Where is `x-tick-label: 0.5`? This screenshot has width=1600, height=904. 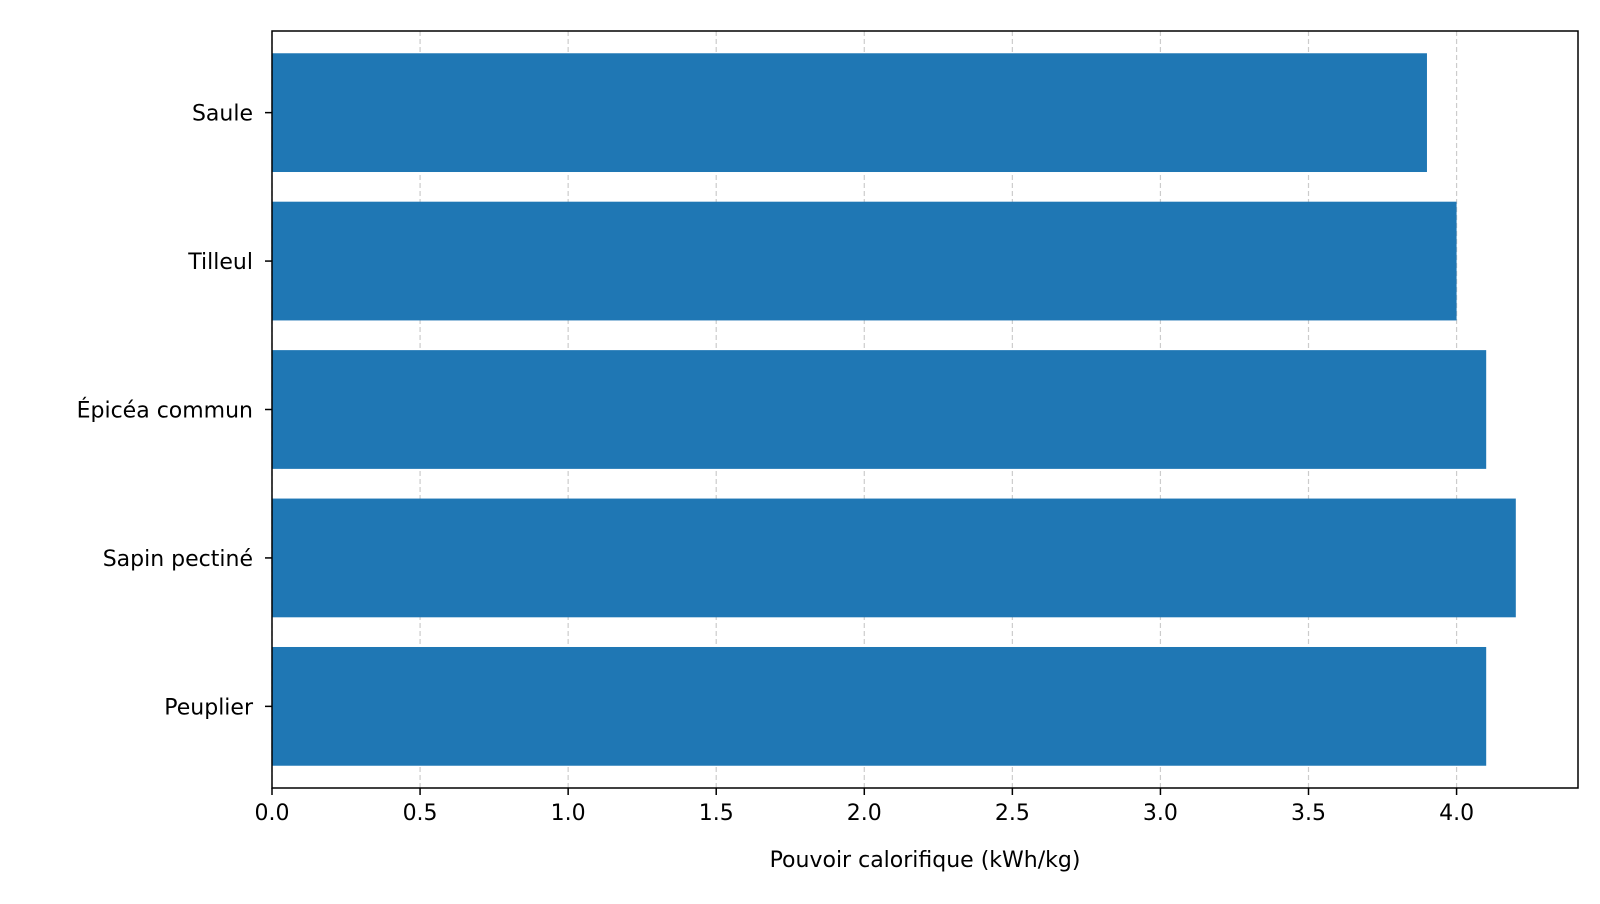 x-tick-label: 0.5 is located at coordinates (420, 813).